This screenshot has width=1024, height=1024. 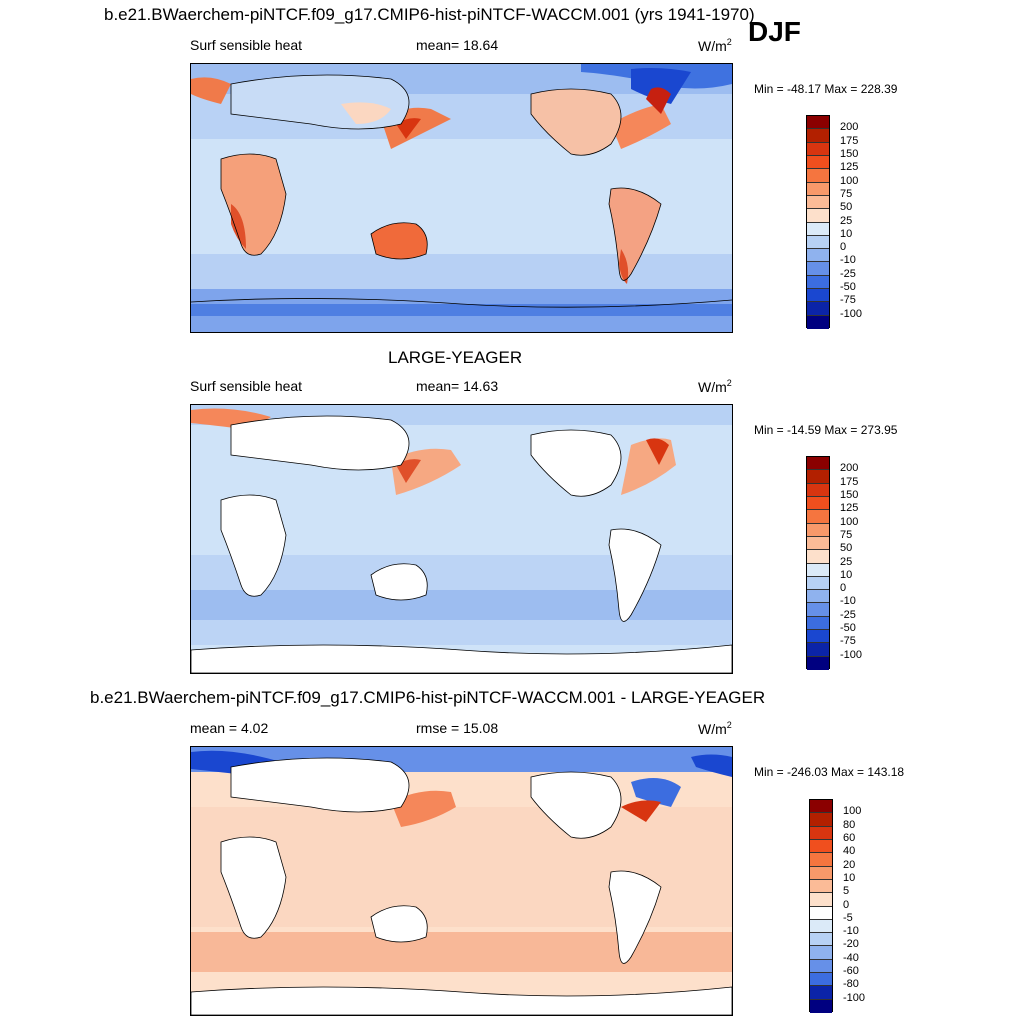 What do you see at coordinates (826, 89) in the screenshot?
I see `panel1-minmax: Min = -48.17 Max = 228.39` at bounding box center [826, 89].